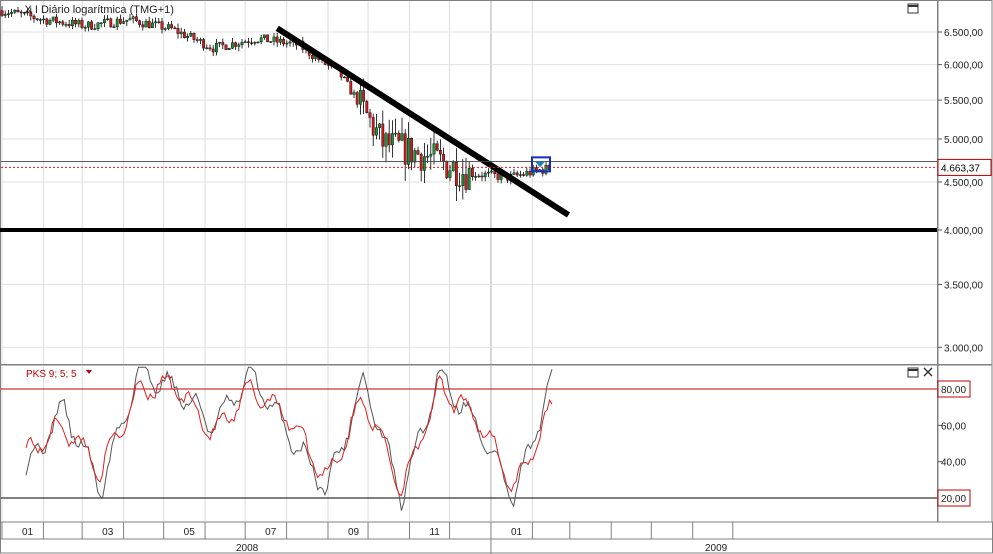 The height and width of the screenshot is (554, 993). Describe the element at coordinates (51, 374) in the screenshot. I see `indicator-label: PKS 9; 5; 5` at that location.